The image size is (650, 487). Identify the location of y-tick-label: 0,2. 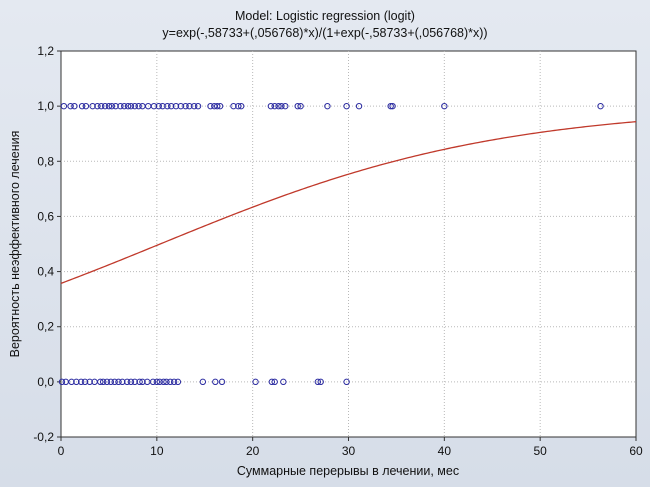
(45, 327).